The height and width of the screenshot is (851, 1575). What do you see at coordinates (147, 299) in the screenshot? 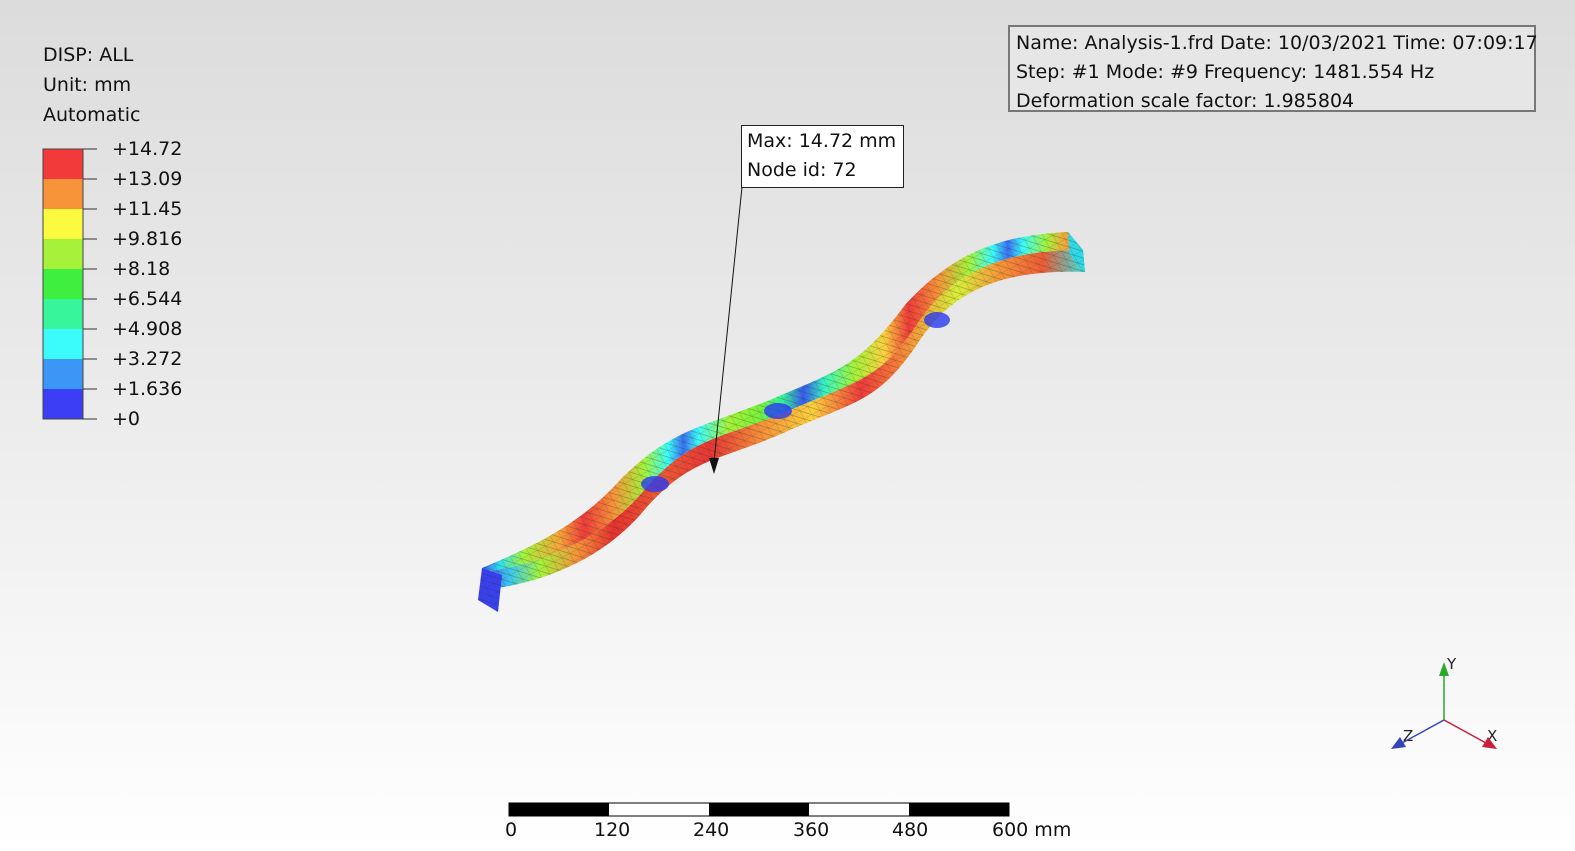
I see `legend-label: +6.544` at bounding box center [147, 299].